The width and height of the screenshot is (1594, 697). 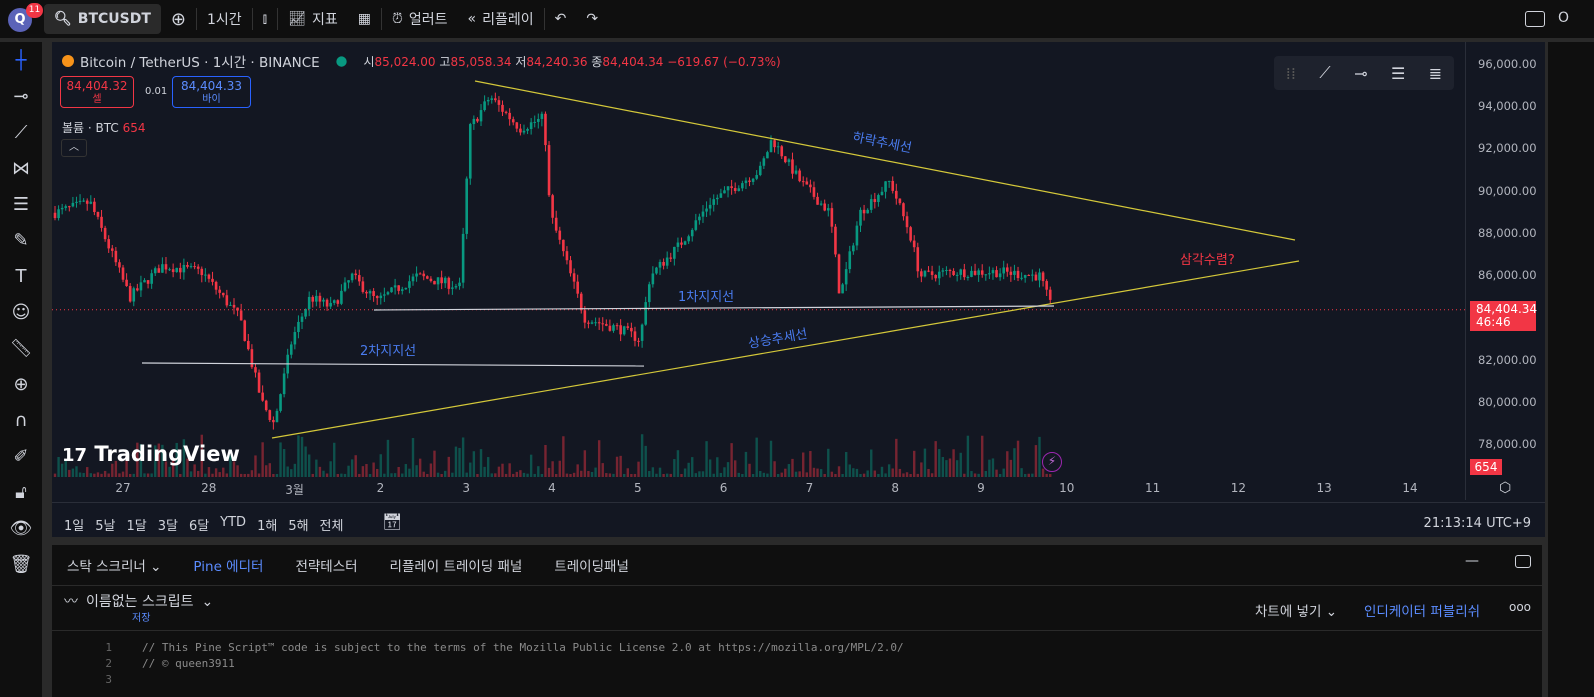 I want to click on add-symbol-button: ⊕, so click(x=178, y=19).